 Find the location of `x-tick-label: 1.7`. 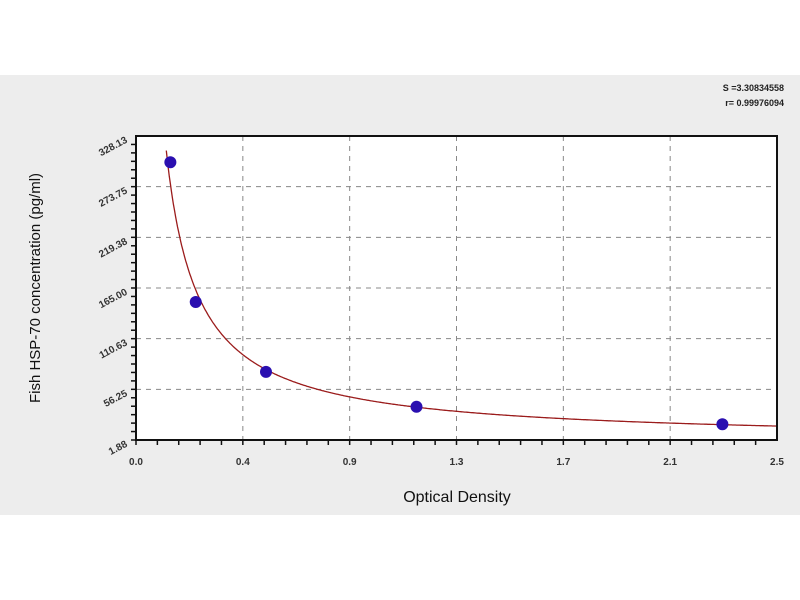

x-tick-label: 1.7 is located at coordinates (563, 462).